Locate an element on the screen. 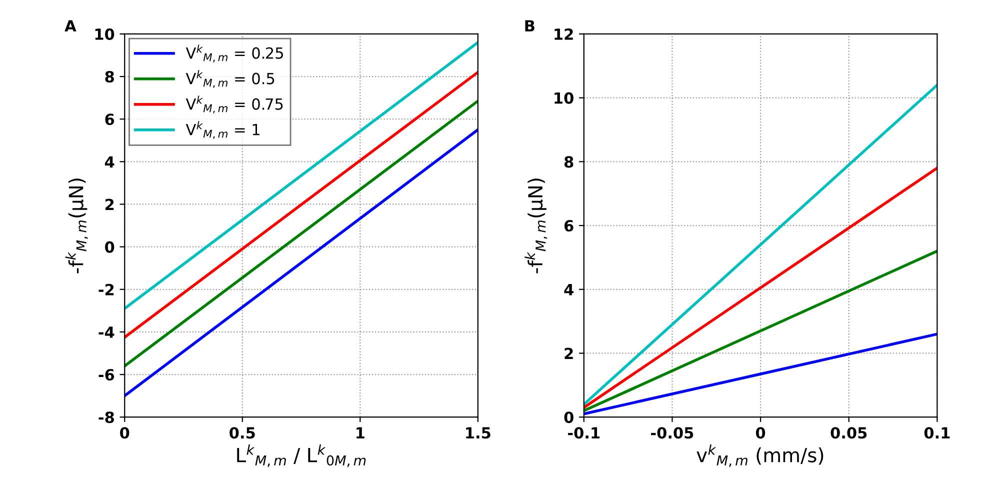  y-tick-label: -6 is located at coordinates (106, 375).